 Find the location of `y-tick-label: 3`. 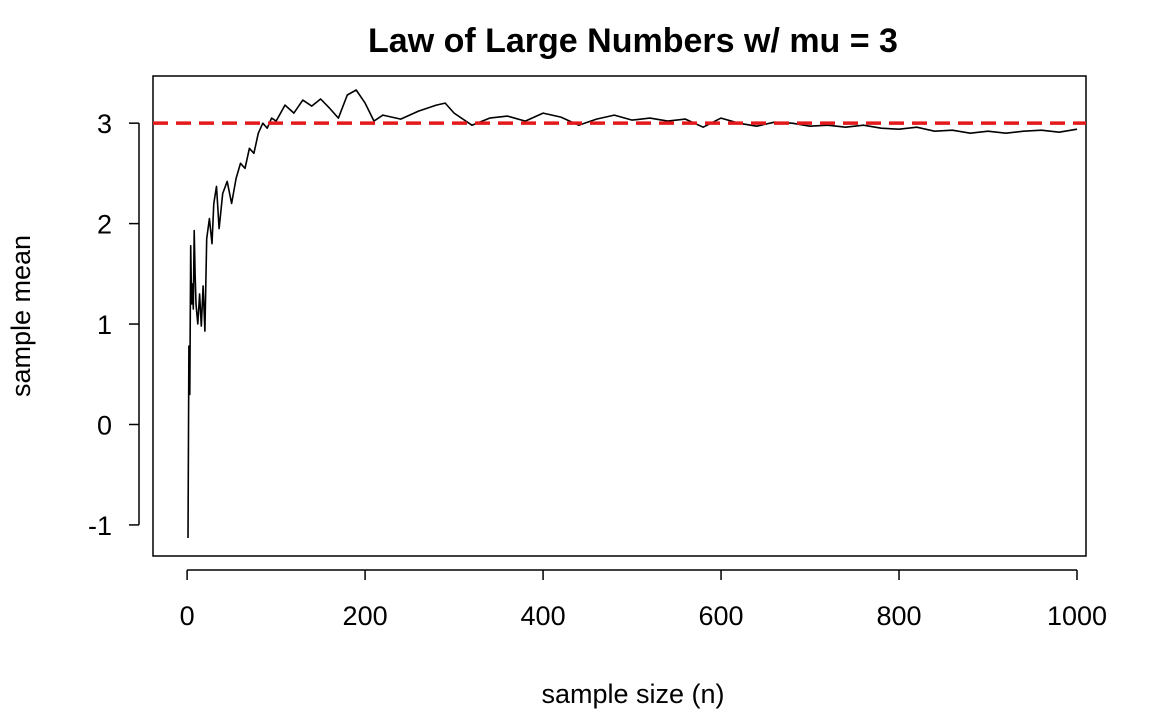

y-tick-label: 3 is located at coordinates (104, 124).